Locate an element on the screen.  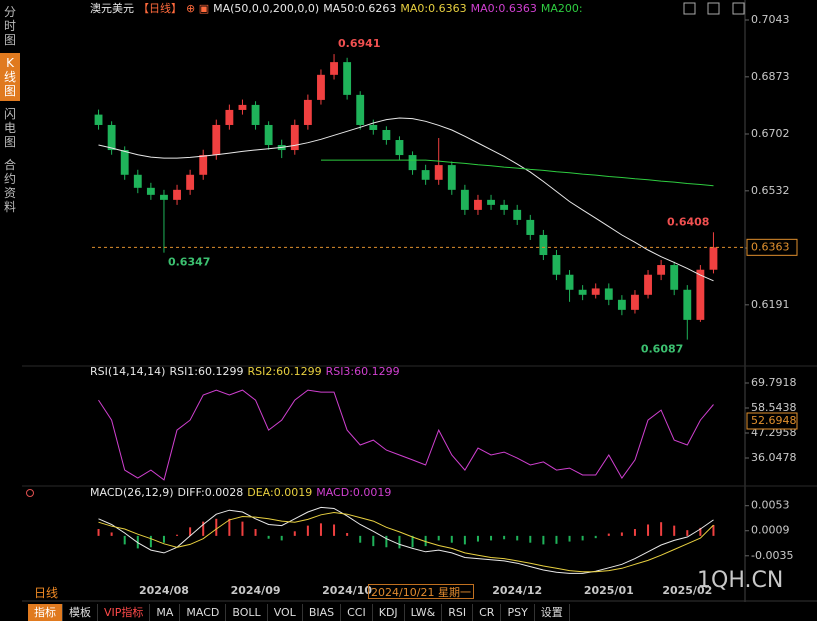
x-tick-label: 2024/08 is located at coordinates (164, 590).